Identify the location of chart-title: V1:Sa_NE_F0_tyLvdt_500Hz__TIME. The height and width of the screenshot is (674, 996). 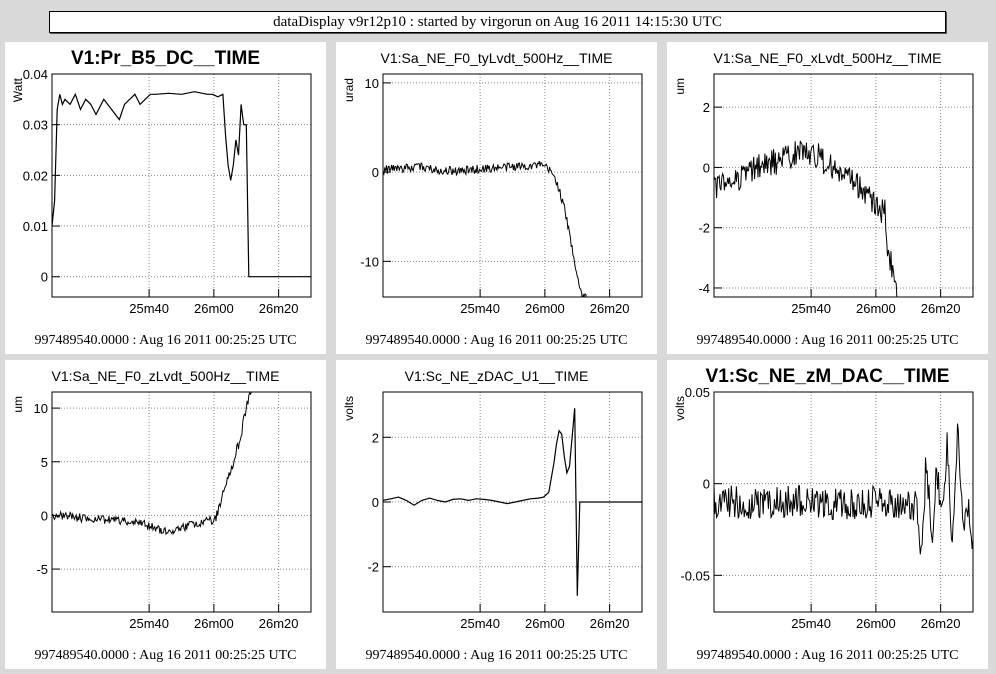
(496, 58).